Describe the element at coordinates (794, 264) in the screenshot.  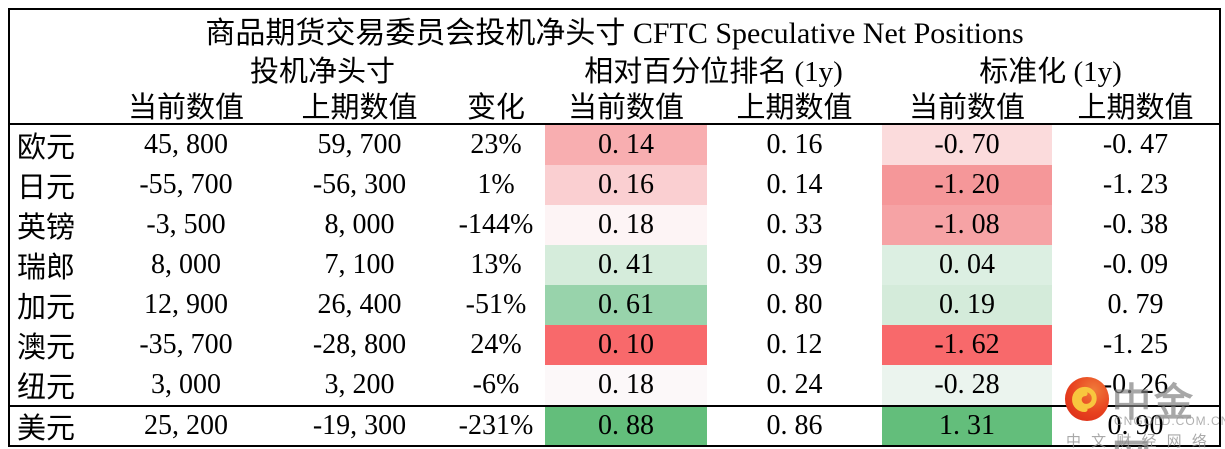
I see `cell-chf-pct-previous: 0. 39` at that location.